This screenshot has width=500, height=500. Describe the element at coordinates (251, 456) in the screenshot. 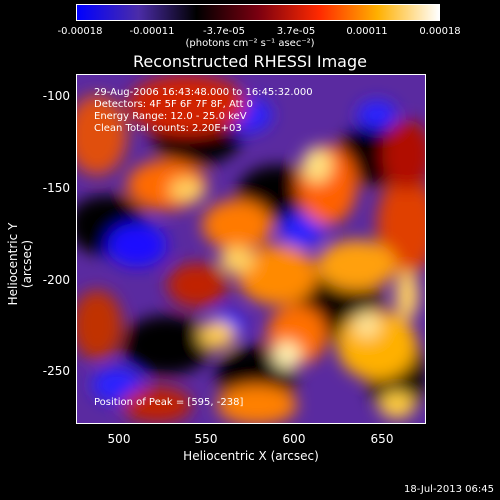

I see `x-axis-label: Heliocentric X (arcsec)` at that location.